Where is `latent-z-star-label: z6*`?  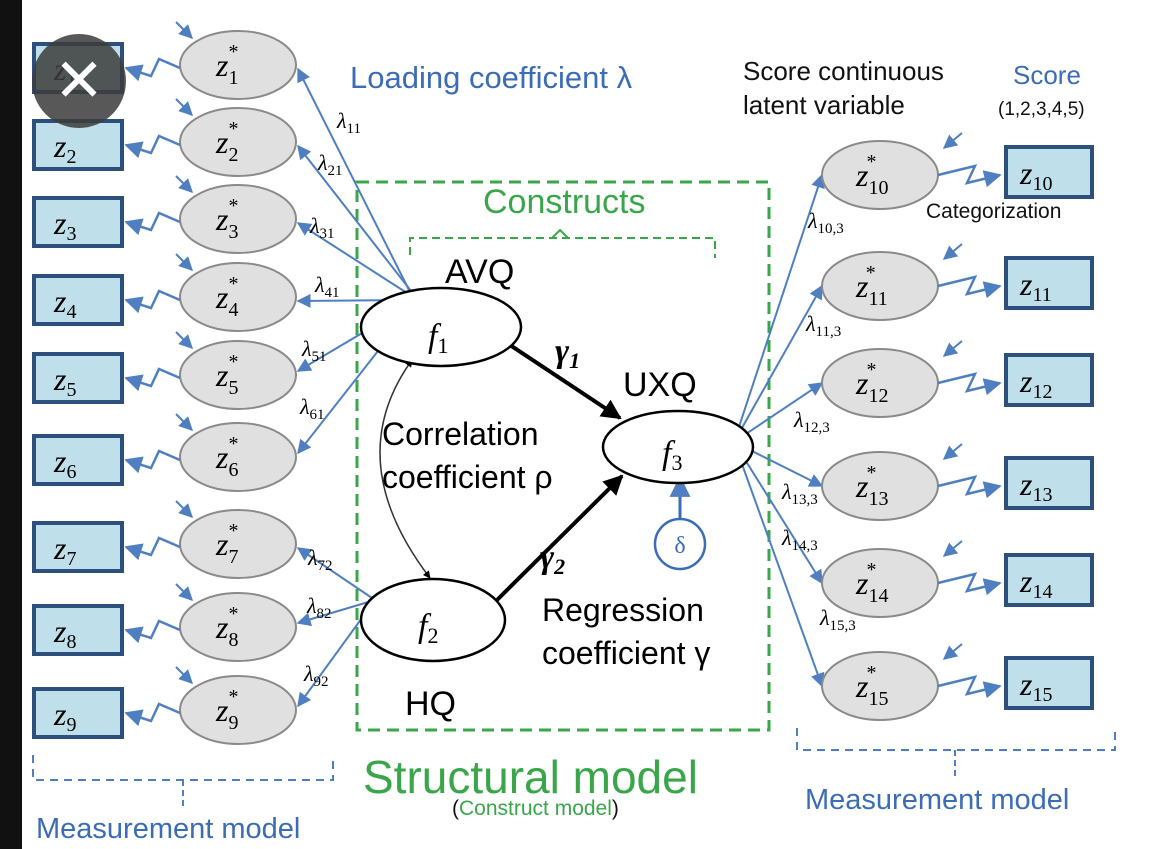
latent-z-star-label: z6* is located at coordinates (226, 457).